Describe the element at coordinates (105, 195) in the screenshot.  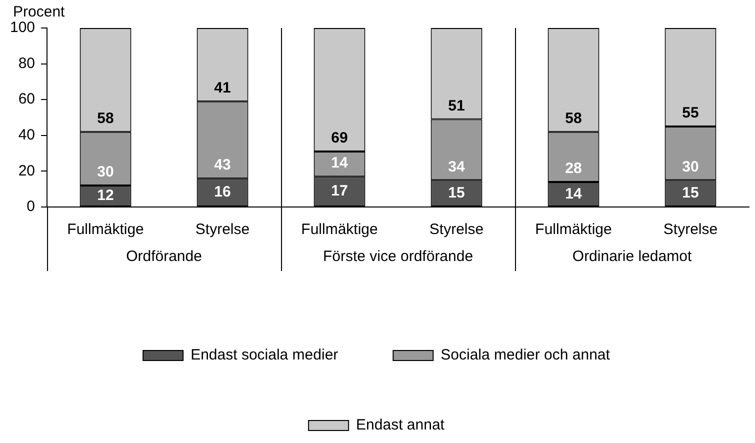
I see `data-label: 12` at that location.